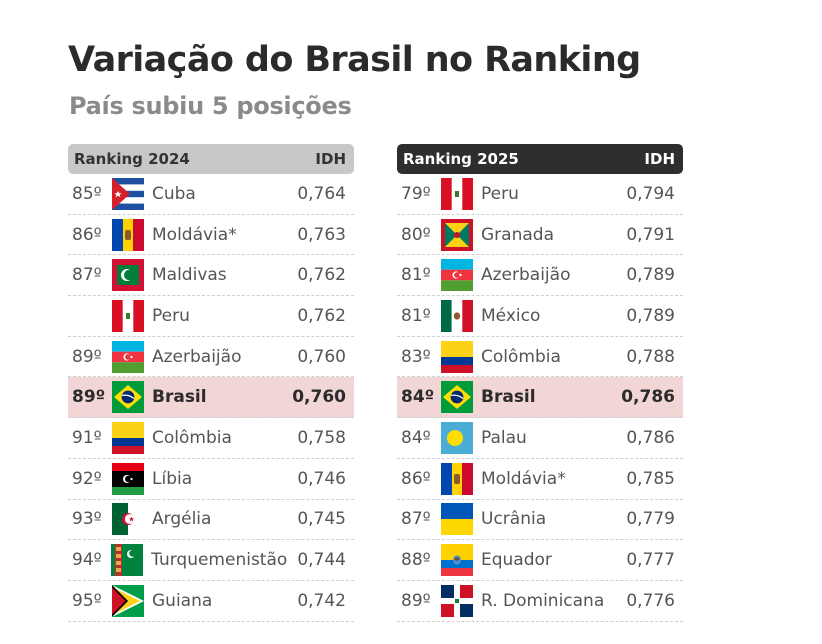 The height and width of the screenshot is (644, 822). I want to click on rank-label: 94º, so click(87, 560).